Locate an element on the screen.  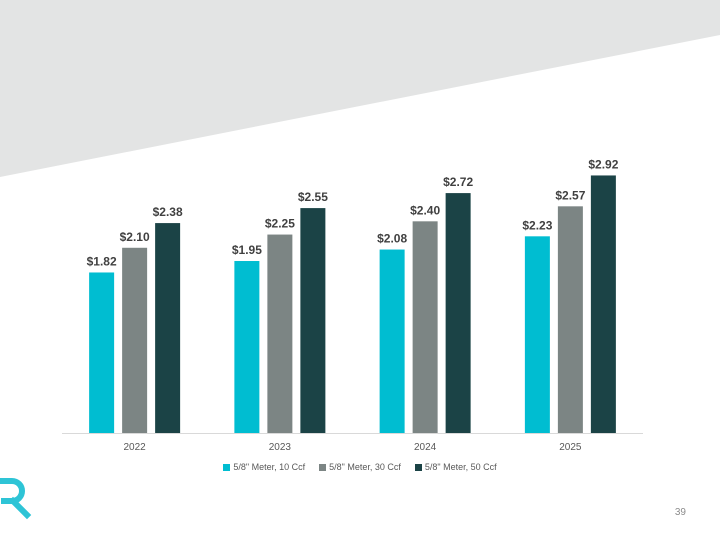
data-label-2022-series-1: $1.82 is located at coordinates (102, 261).